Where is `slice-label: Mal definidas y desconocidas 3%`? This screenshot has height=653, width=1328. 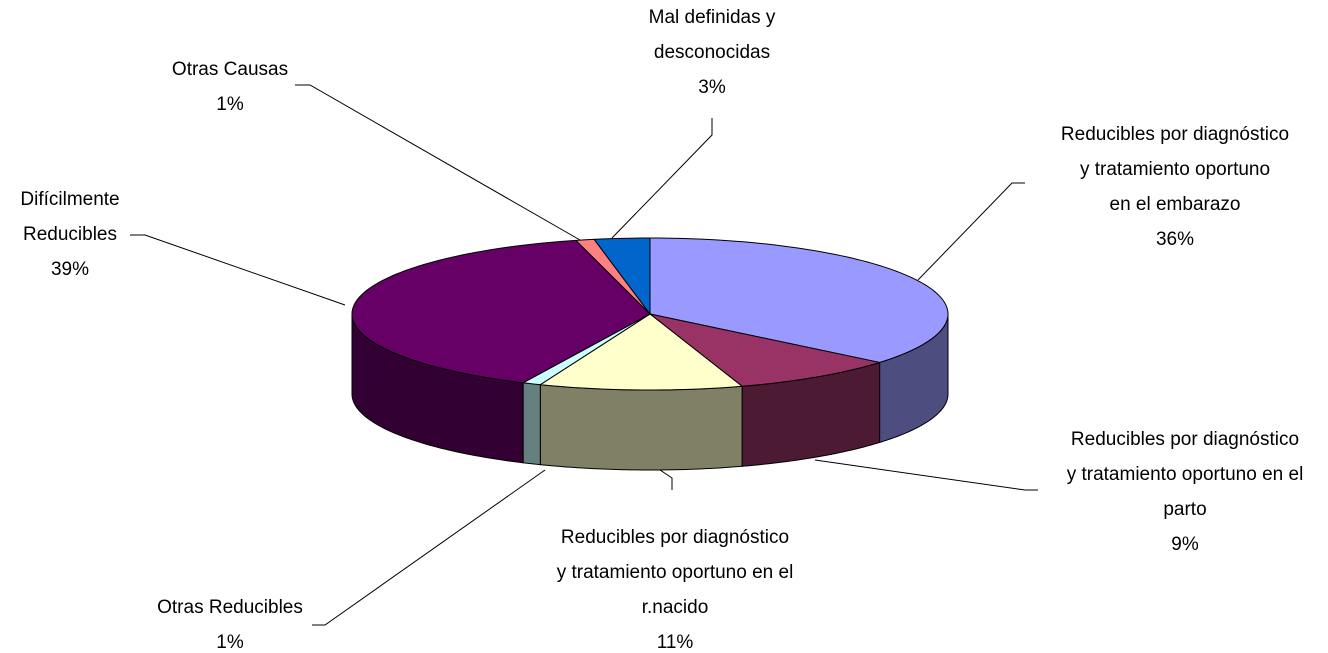 slice-label: Mal definidas y desconocidas 3% is located at coordinates (712, 52).